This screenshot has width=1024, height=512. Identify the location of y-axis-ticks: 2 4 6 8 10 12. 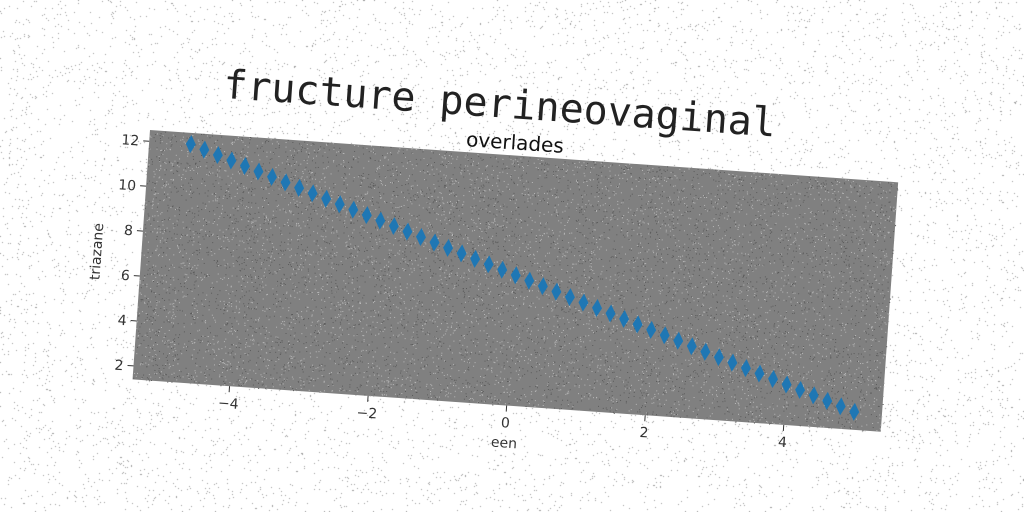
(132, 253).